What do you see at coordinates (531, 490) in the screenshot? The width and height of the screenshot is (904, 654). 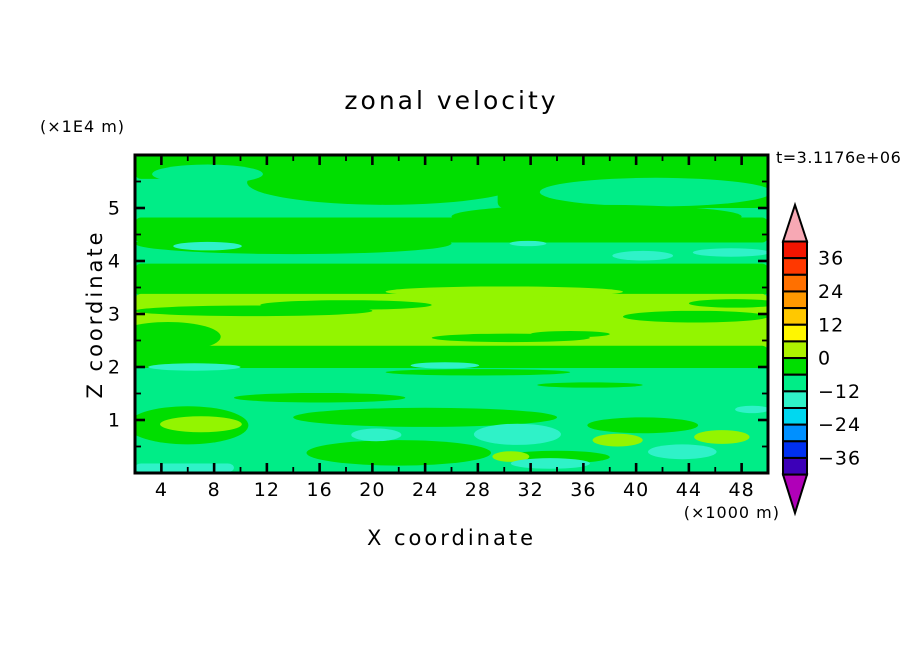 I see `x-tick-label: 32` at bounding box center [531, 490].